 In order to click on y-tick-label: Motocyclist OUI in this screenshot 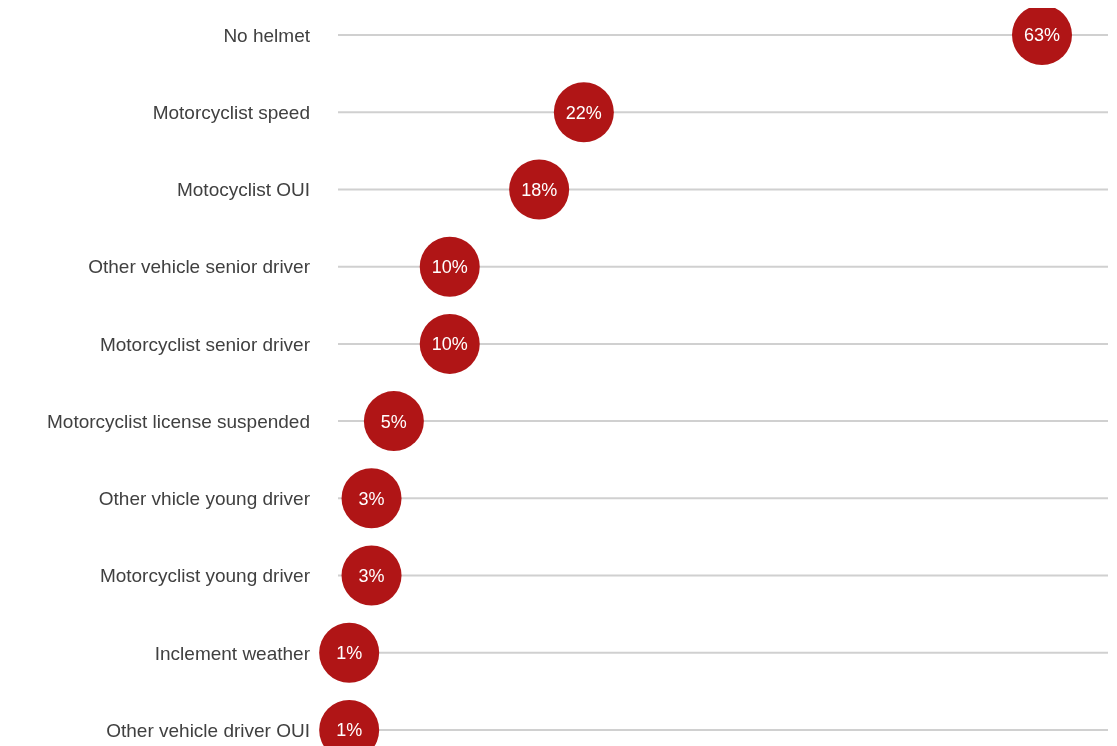, I will do `click(243, 190)`.